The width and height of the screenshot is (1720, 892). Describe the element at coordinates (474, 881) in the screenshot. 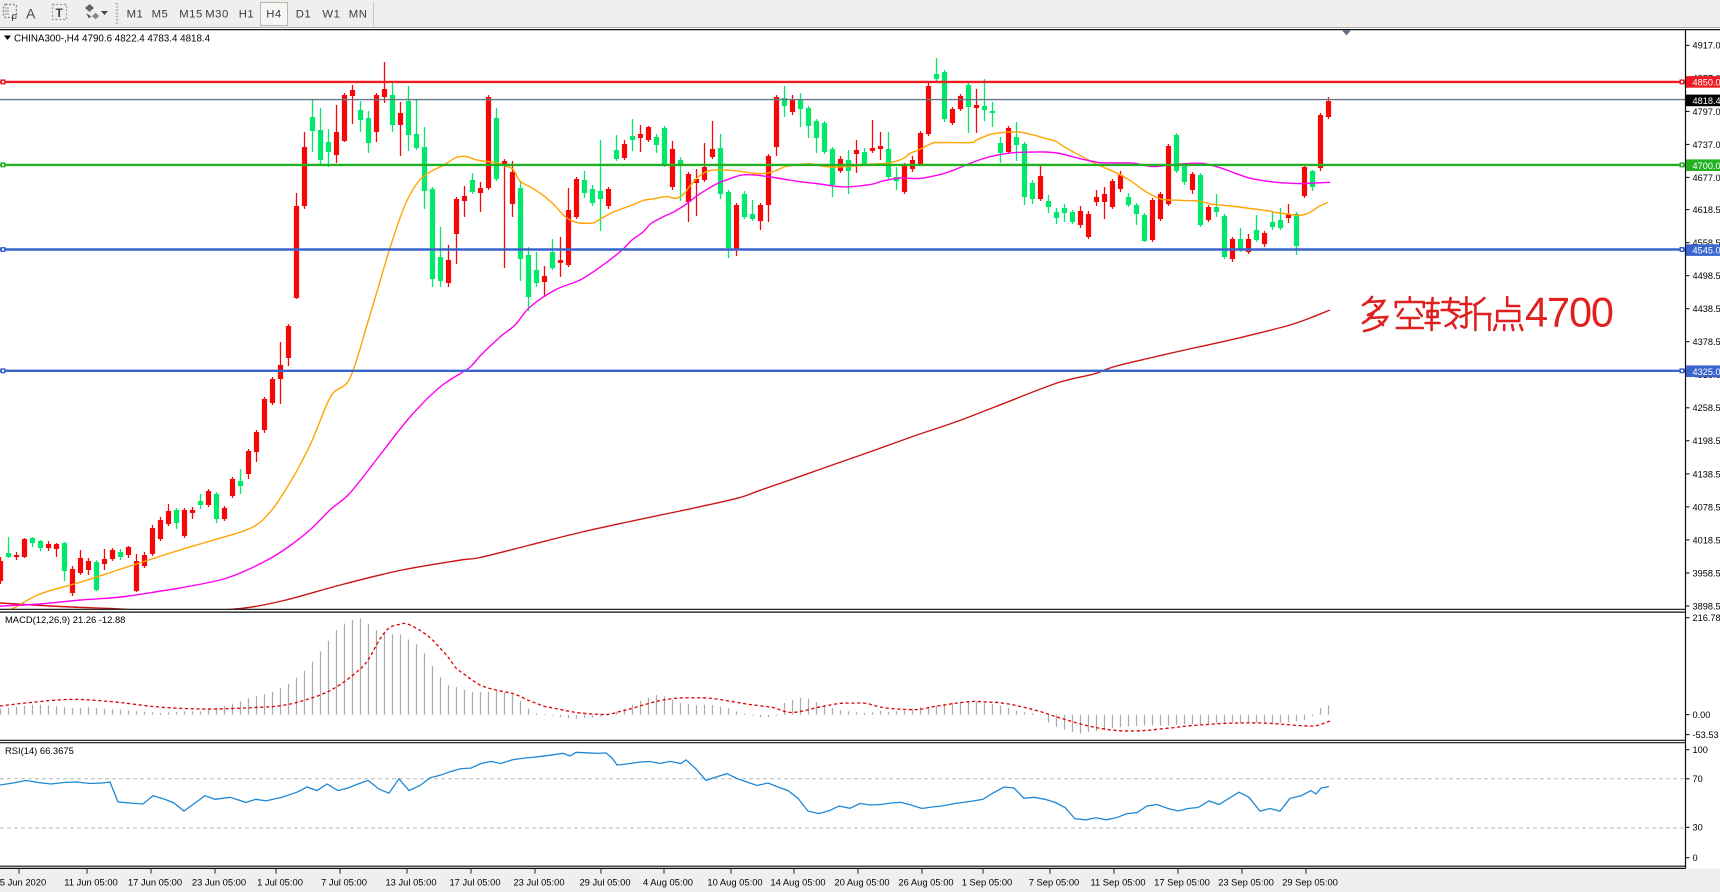

I see `svg-text: 17 Jul 05:00` at that location.